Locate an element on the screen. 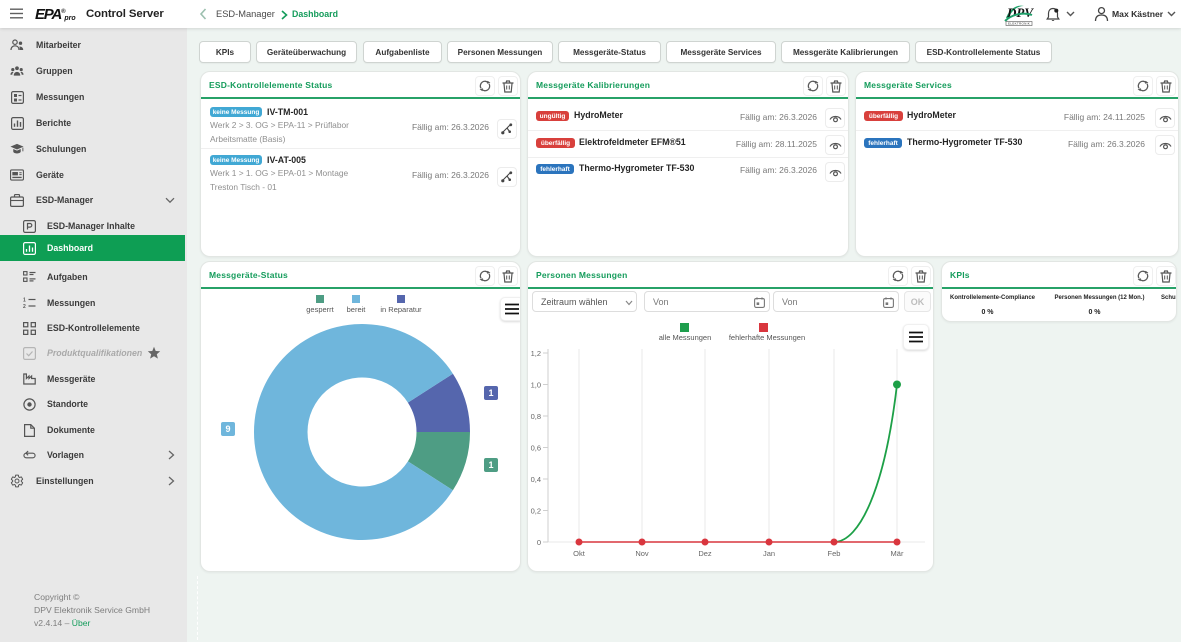  svg-text: ELEKTRONIK is located at coordinates (1019, 24).